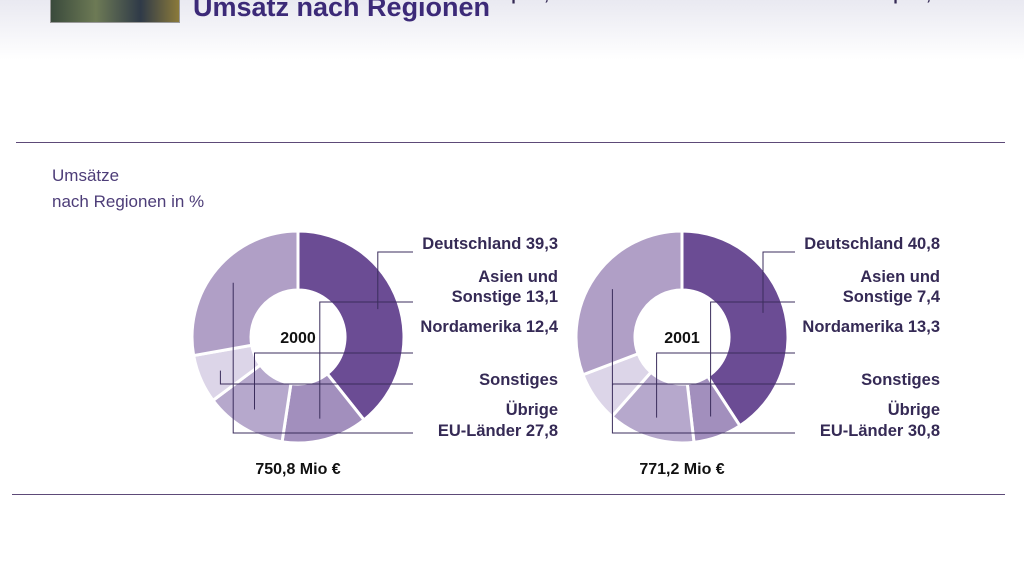 The image size is (1024, 576). Describe the element at coordinates (892, 297) in the screenshot. I see `donut-2001-label-asien-und-sonstige-line-2: Sonstige 7,4` at that location.